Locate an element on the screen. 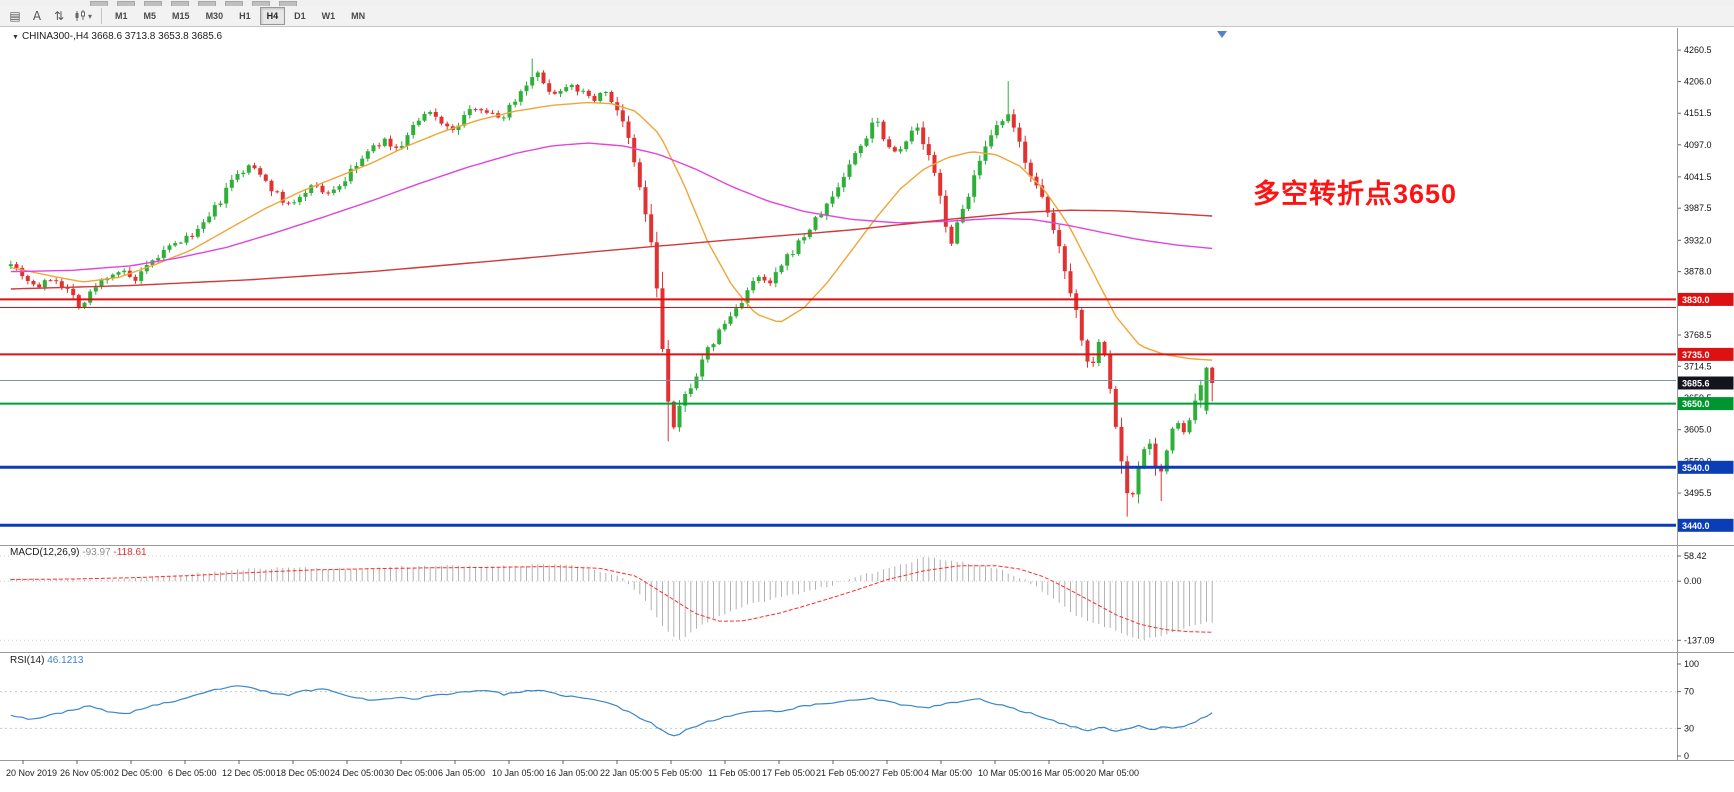  price-tick-label: 4041.5 is located at coordinates (1698, 177).